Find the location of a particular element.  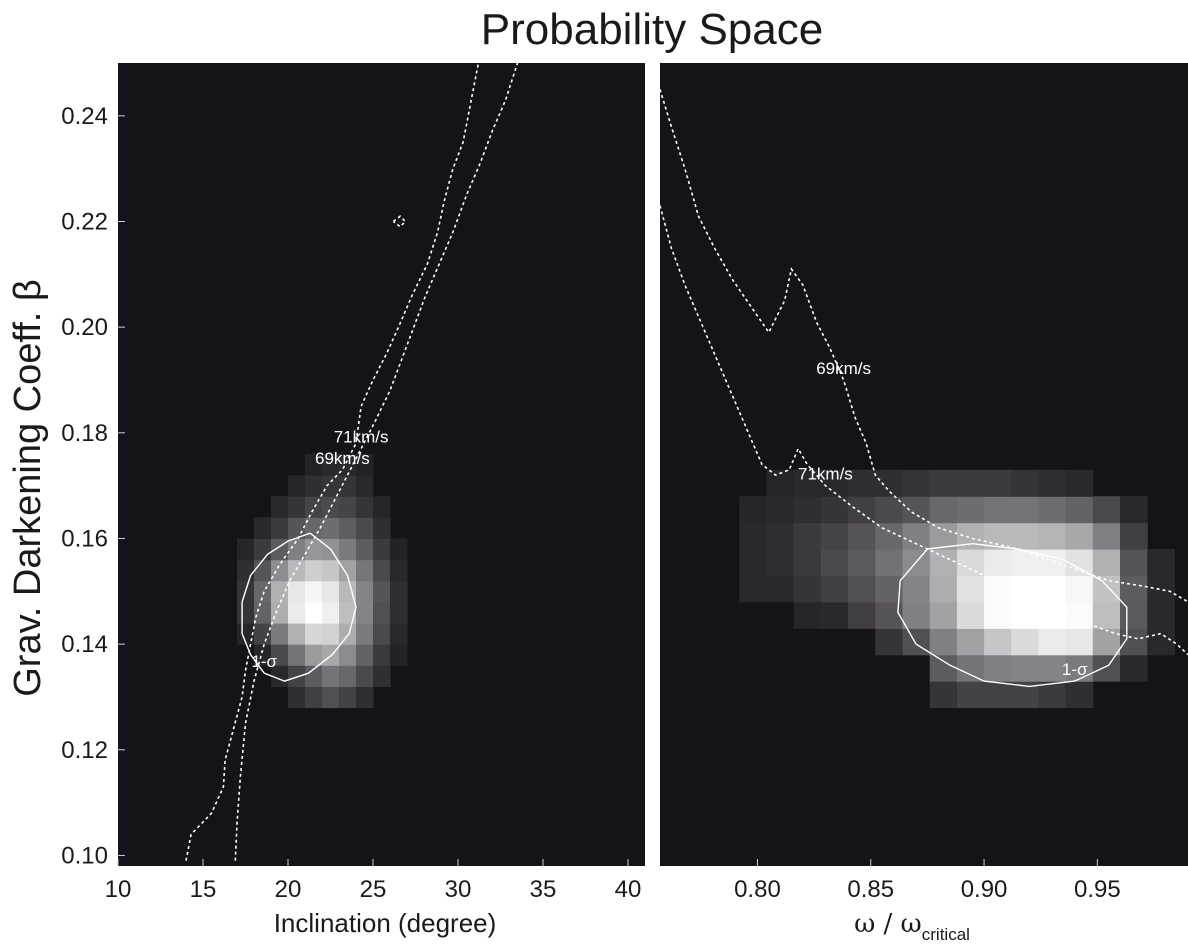

sigma-contour is located at coordinates (1012, 615).